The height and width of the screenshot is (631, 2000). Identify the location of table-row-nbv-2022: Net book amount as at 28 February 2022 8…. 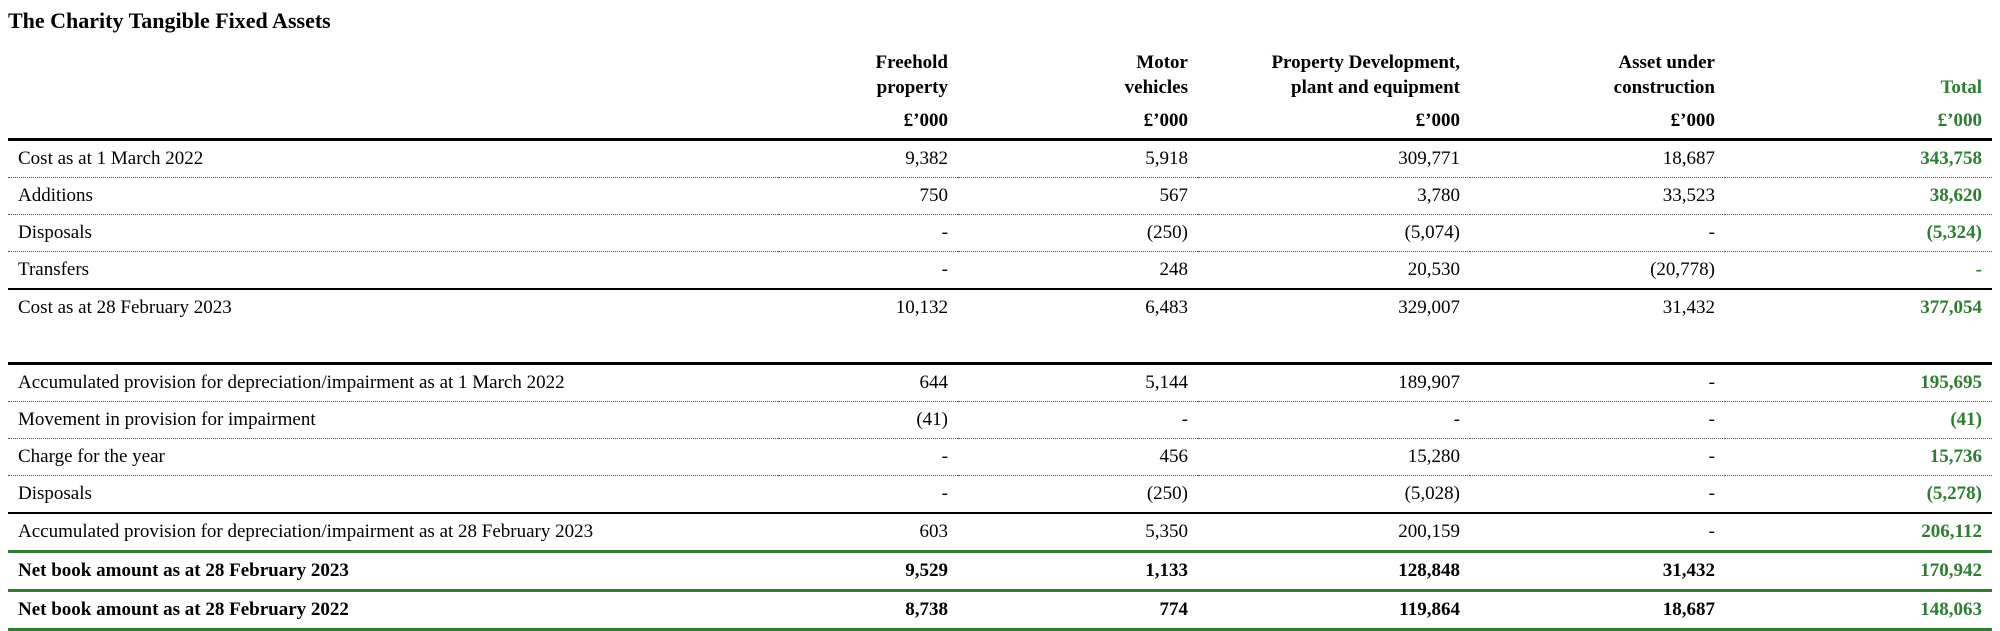
(1000, 610).